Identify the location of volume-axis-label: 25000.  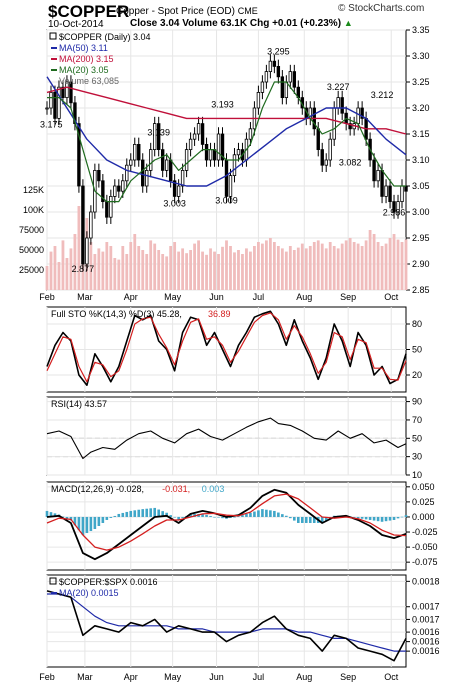
(31, 270).